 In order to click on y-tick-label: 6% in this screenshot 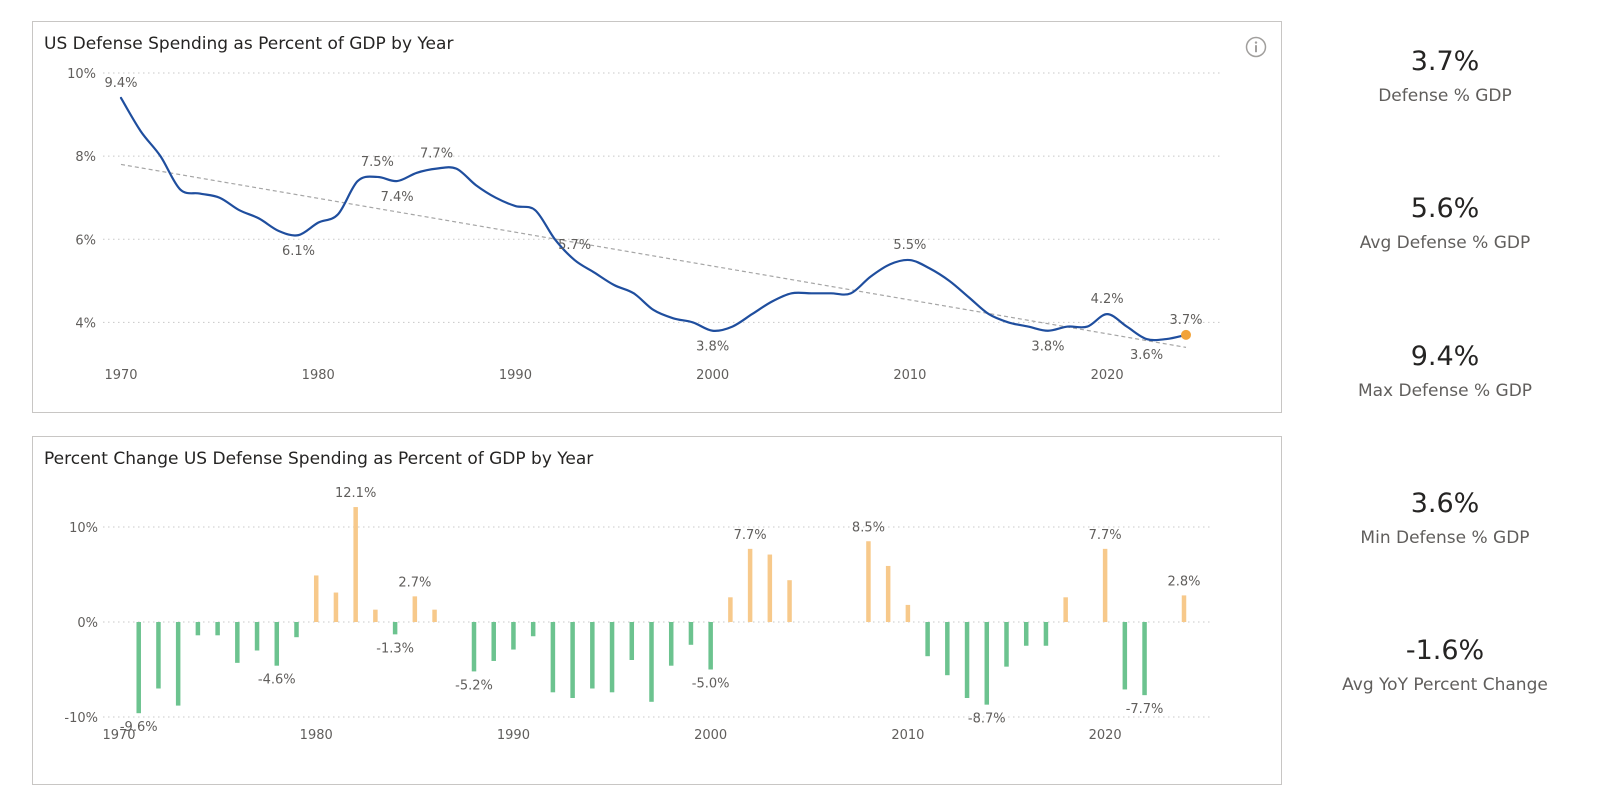, I will do `click(85, 240)`.